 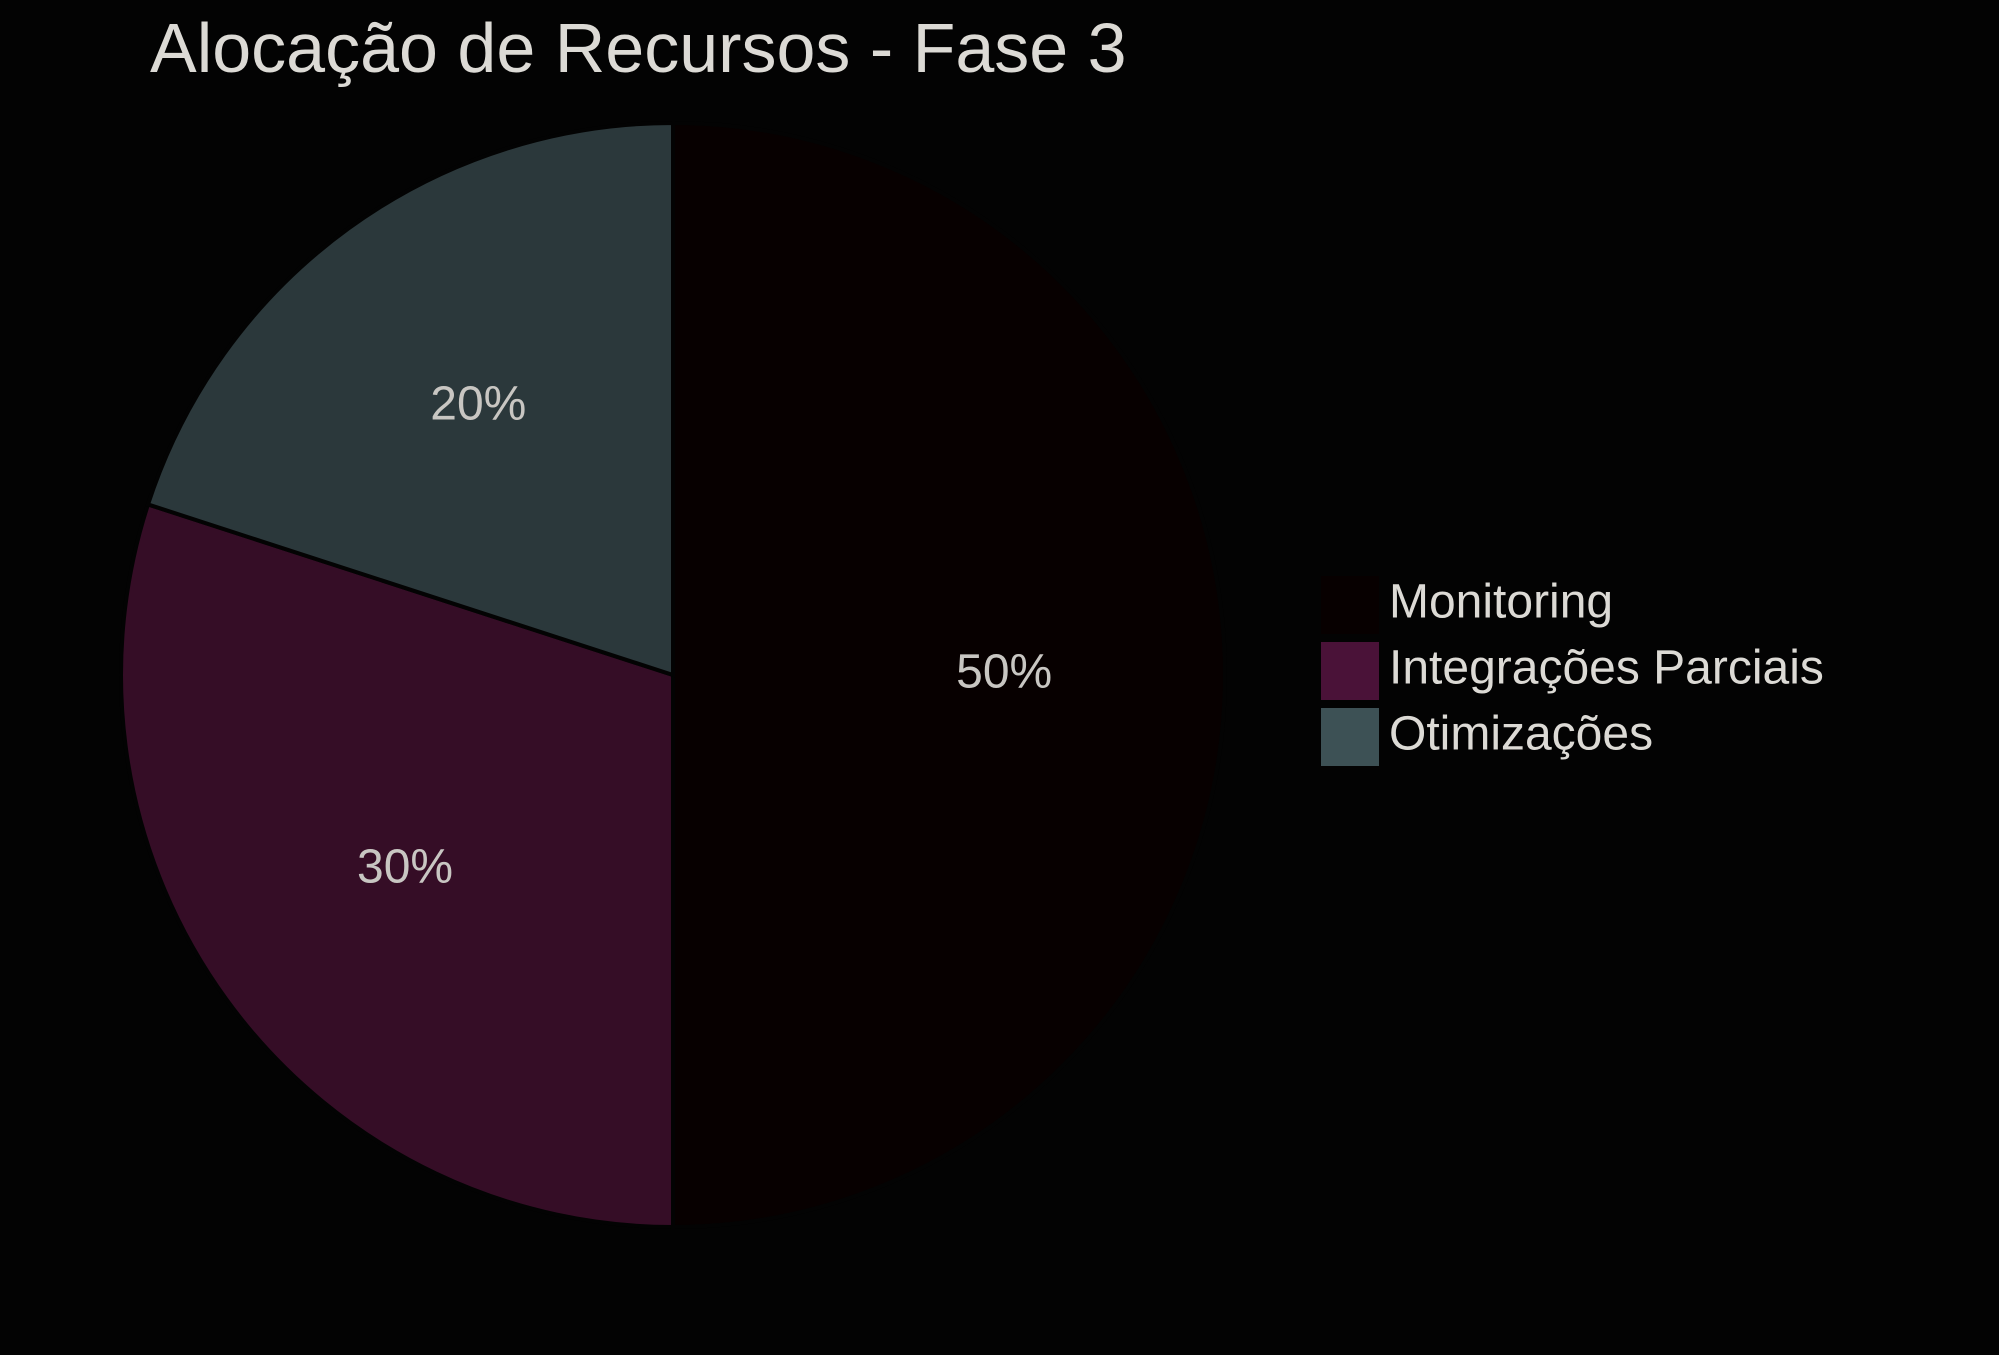 I want to click on slice-label-otimizacoes: 20%, so click(x=478, y=404).